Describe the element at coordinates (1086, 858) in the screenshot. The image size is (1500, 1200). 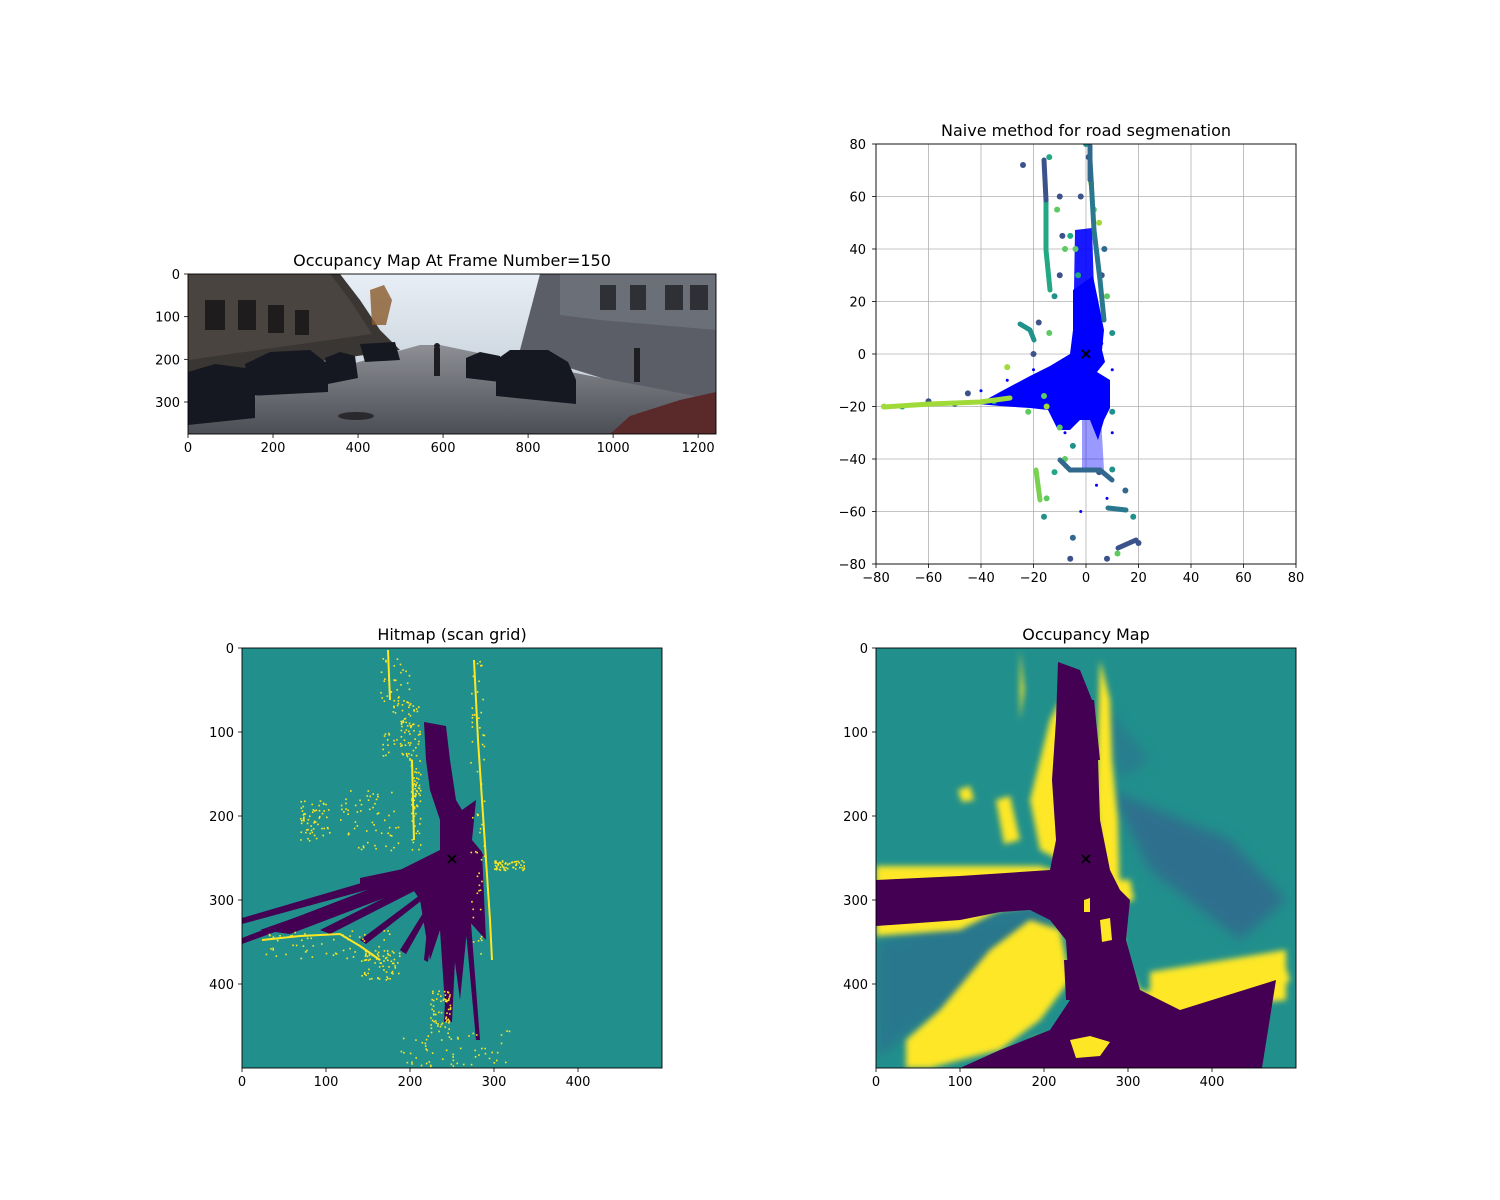
I see `occupancy-axes` at that location.